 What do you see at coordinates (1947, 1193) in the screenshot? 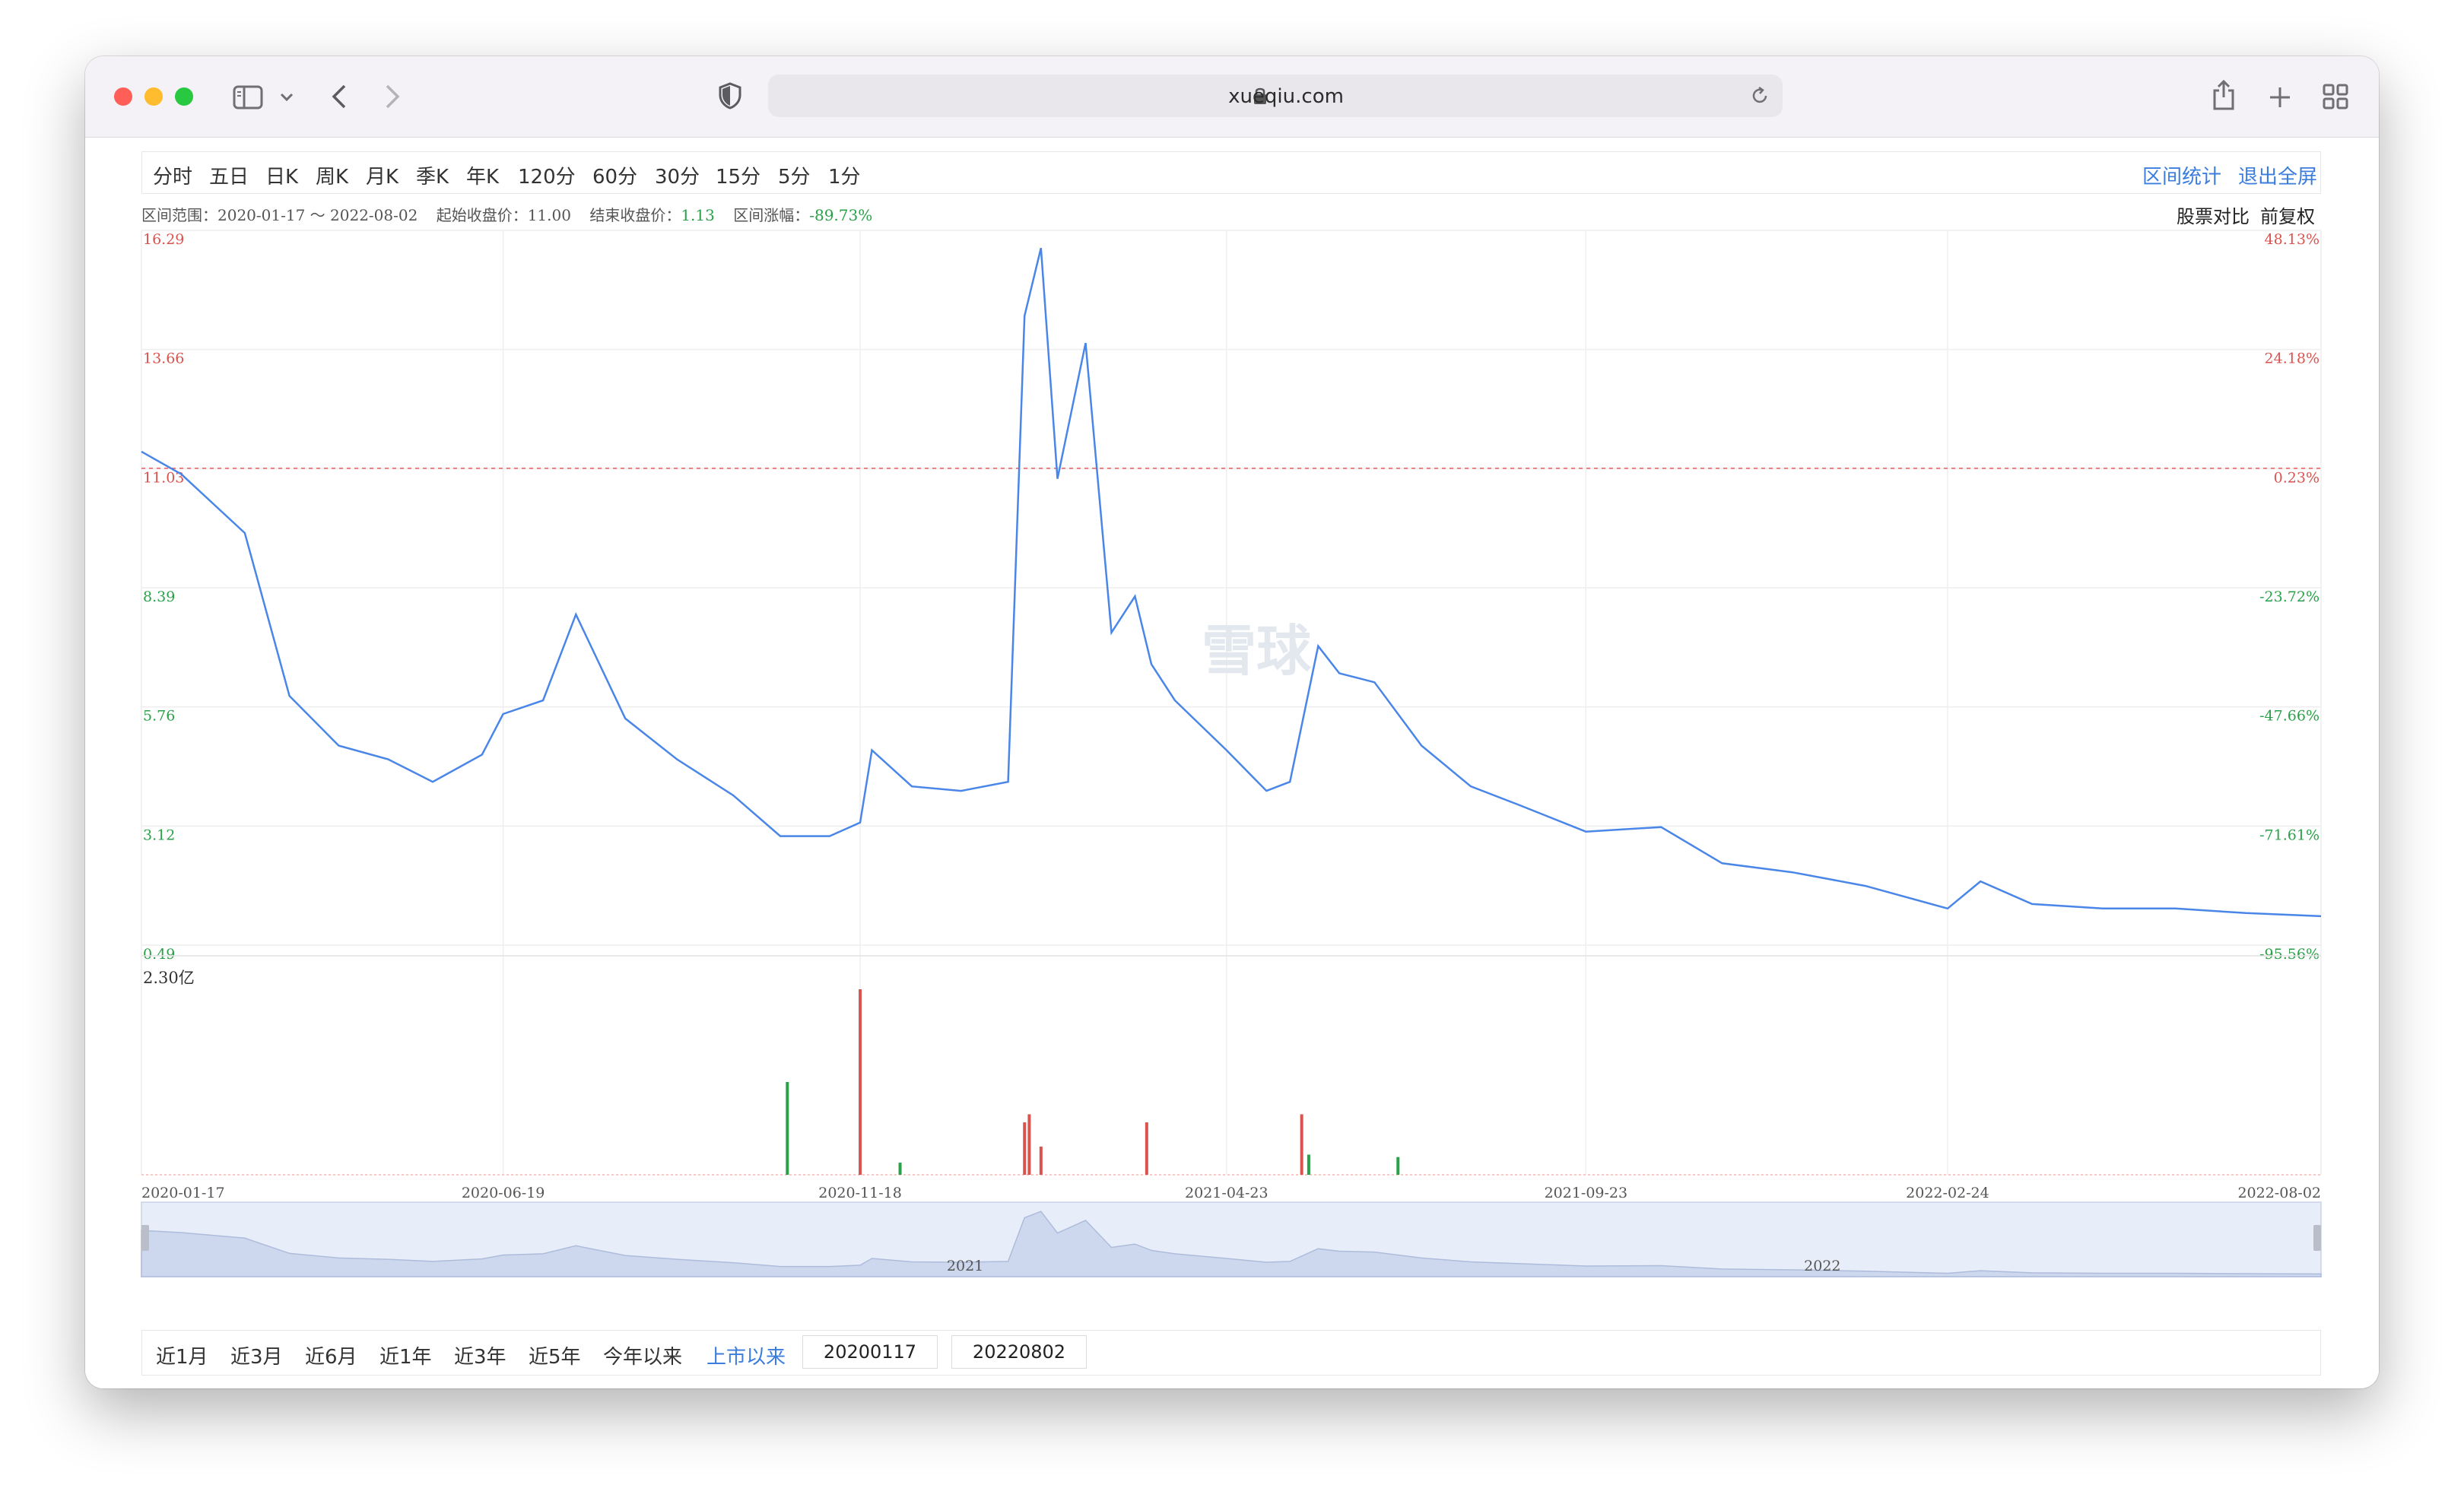
I see `x-tick-label: 2022-02-24` at bounding box center [1947, 1193].